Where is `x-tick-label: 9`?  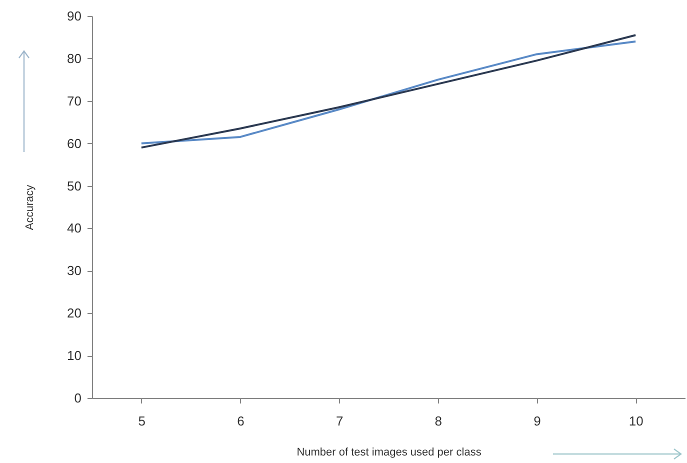 x-tick-label: 9 is located at coordinates (537, 421).